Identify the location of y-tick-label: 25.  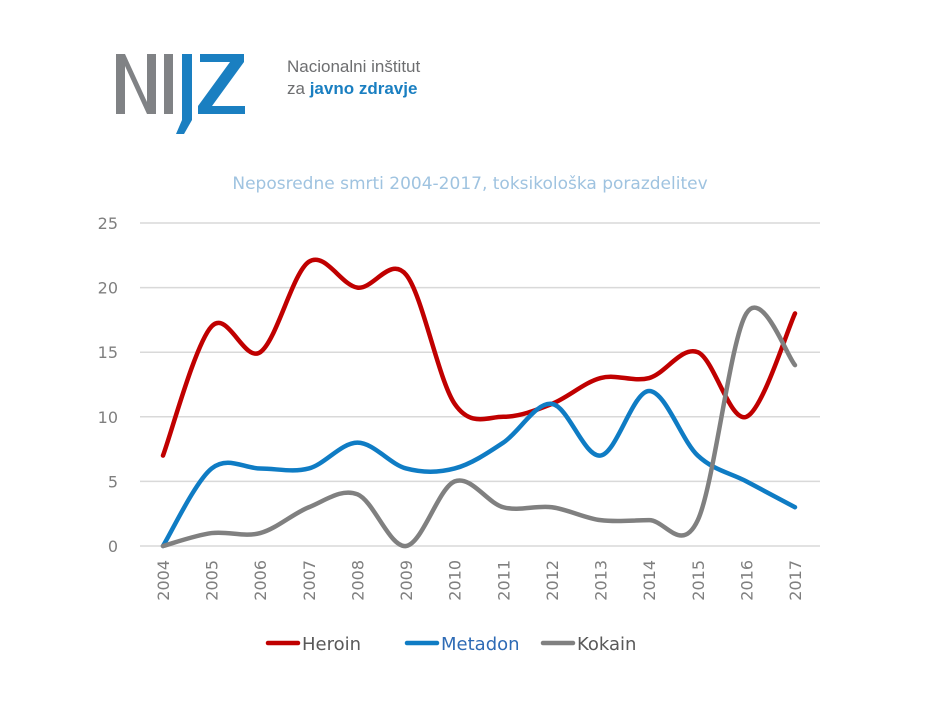
(108, 223).